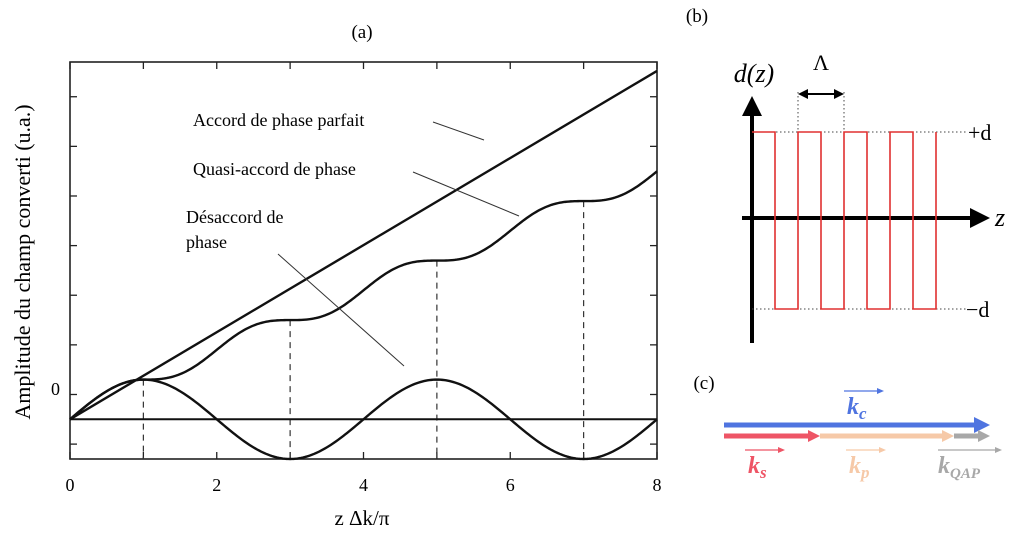 This screenshot has height=537, width=1019. I want to click on kc-label: kc, so click(857, 408).